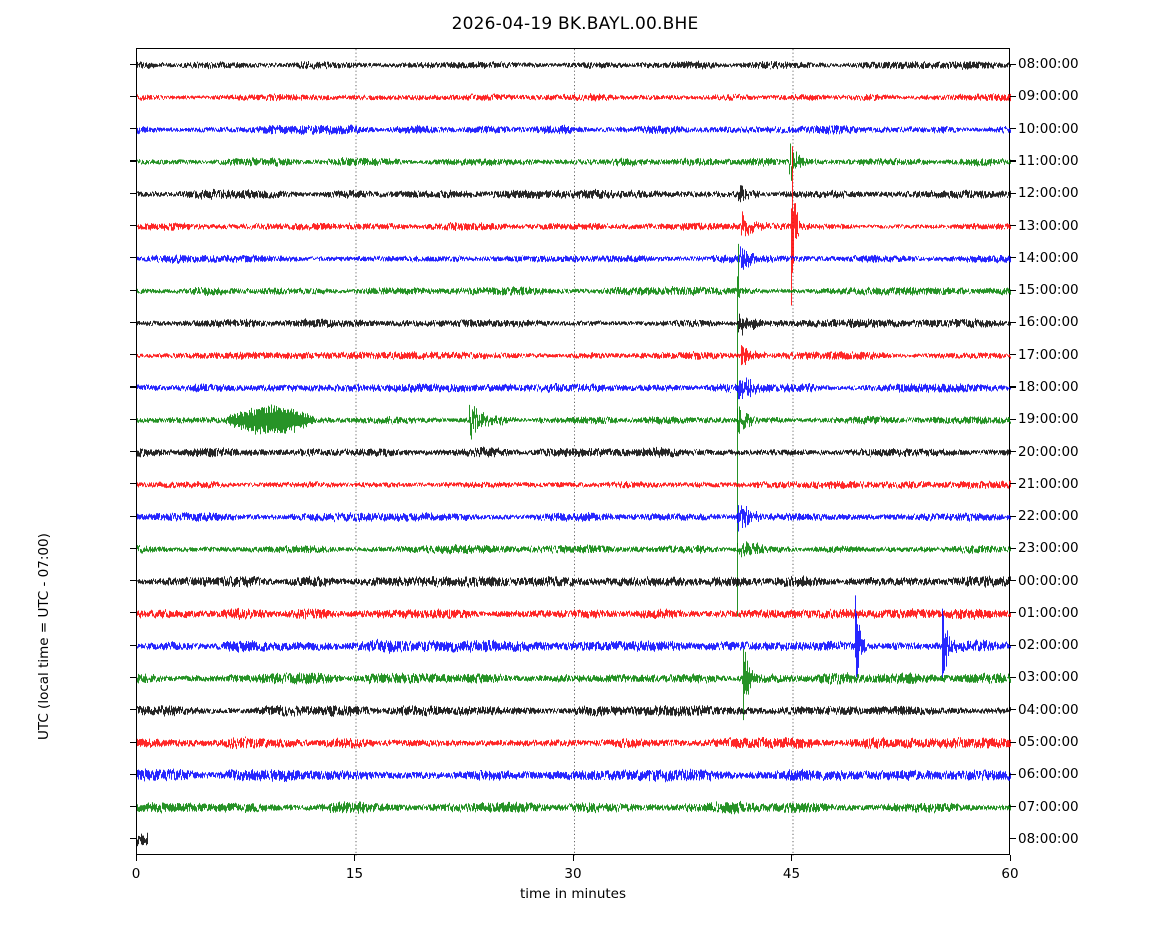  I want to click on y-tick-label-right: 21:00:00, so click(1048, 483).